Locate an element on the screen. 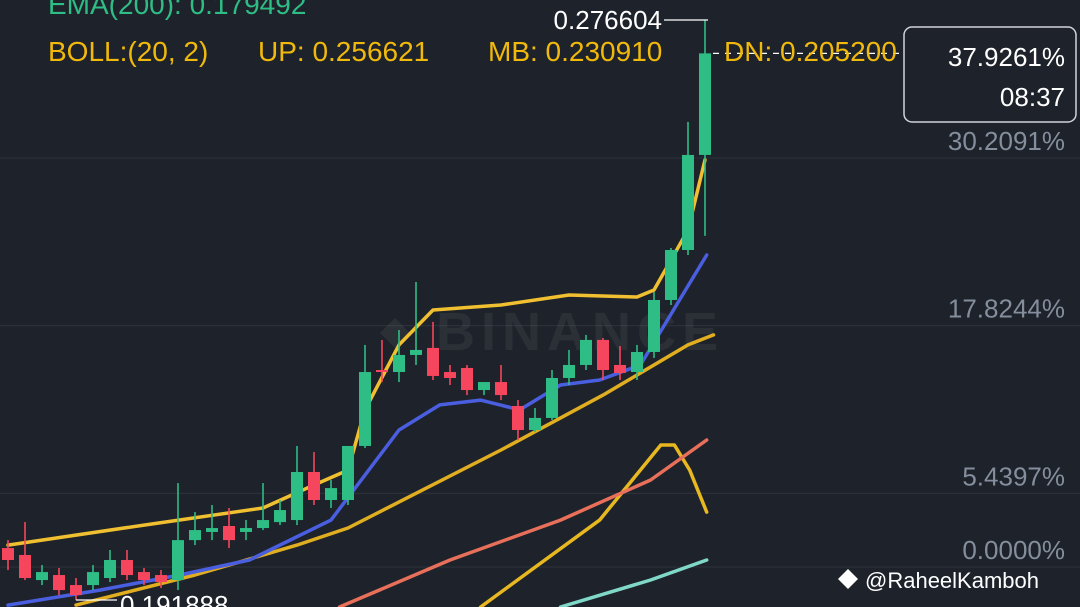 The height and width of the screenshot is (607, 1080). y-tick-label: 30.2091% is located at coordinates (1006, 141).